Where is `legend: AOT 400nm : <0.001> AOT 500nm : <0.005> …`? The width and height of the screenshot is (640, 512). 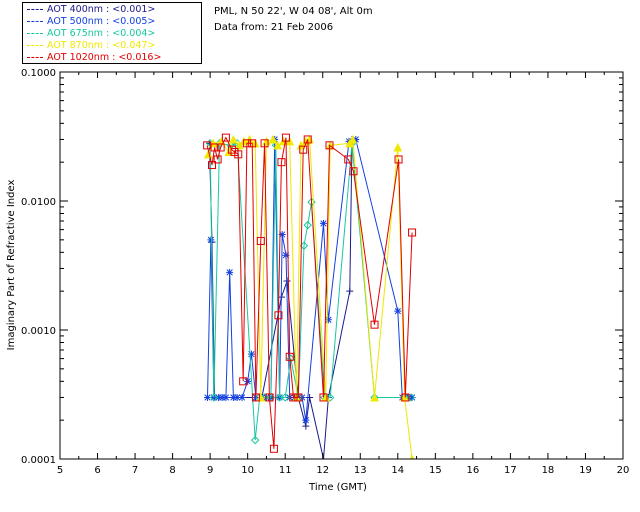
legend: AOT 400nm : <0.001> AOT 500nm : <0.005> … is located at coordinates (112, 33).